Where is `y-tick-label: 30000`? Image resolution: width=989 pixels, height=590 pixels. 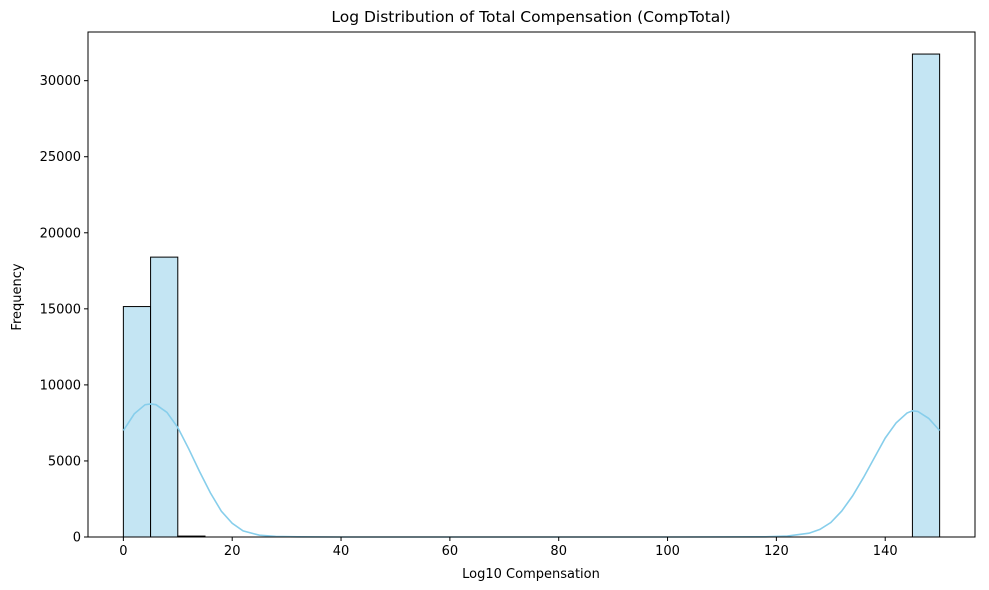
y-tick-label: 30000 is located at coordinates (60, 81).